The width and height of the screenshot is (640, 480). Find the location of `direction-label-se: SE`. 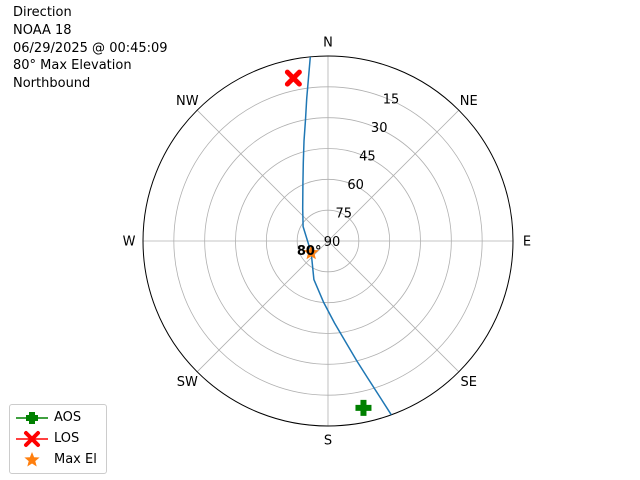

direction-label-se: SE is located at coordinates (468, 382).